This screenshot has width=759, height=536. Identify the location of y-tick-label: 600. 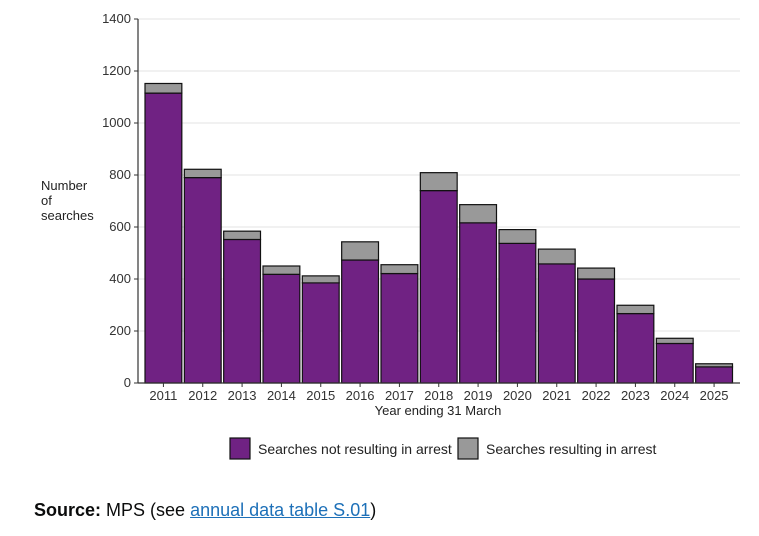
(120, 226).